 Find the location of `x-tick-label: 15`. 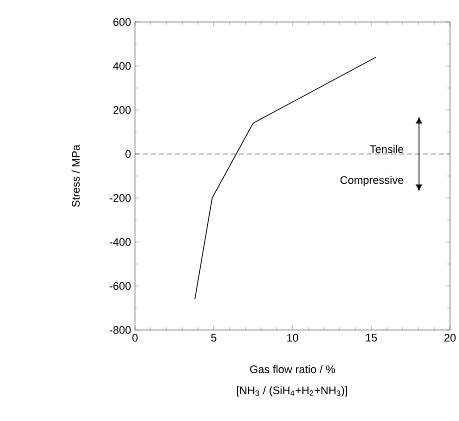

x-tick-label: 15 is located at coordinates (371, 338).